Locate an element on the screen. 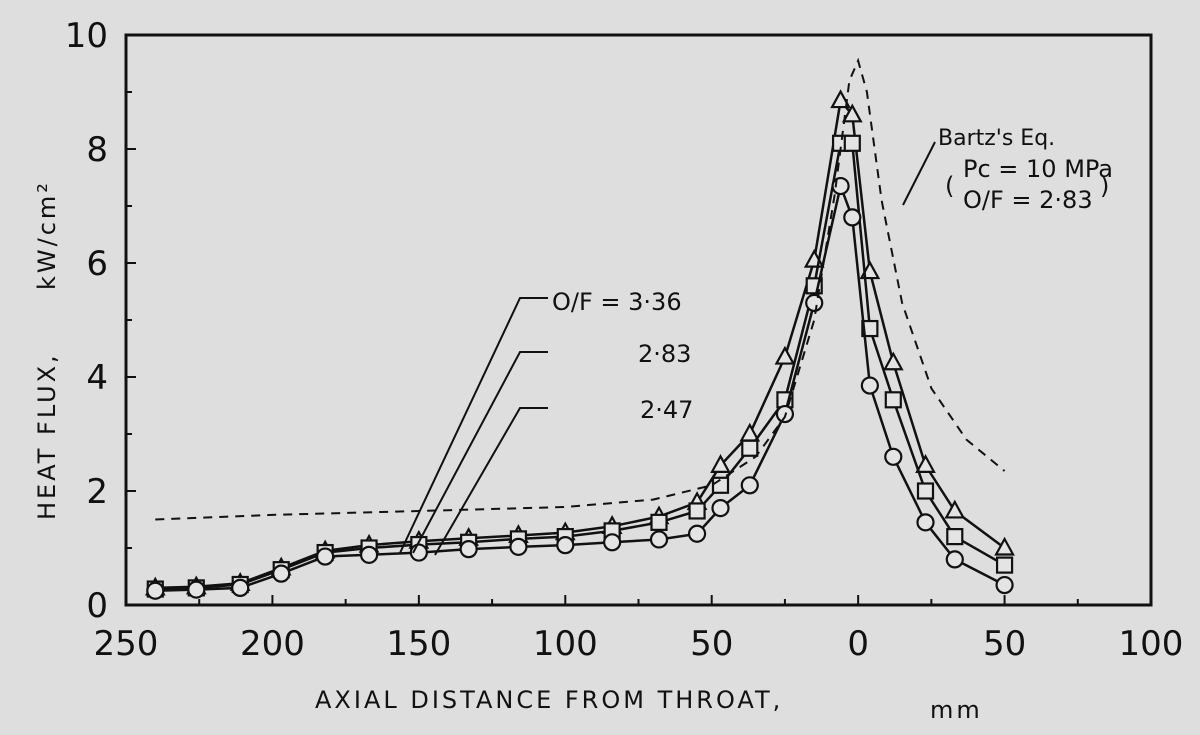  of-label-283: 2·83 is located at coordinates (664, 354).